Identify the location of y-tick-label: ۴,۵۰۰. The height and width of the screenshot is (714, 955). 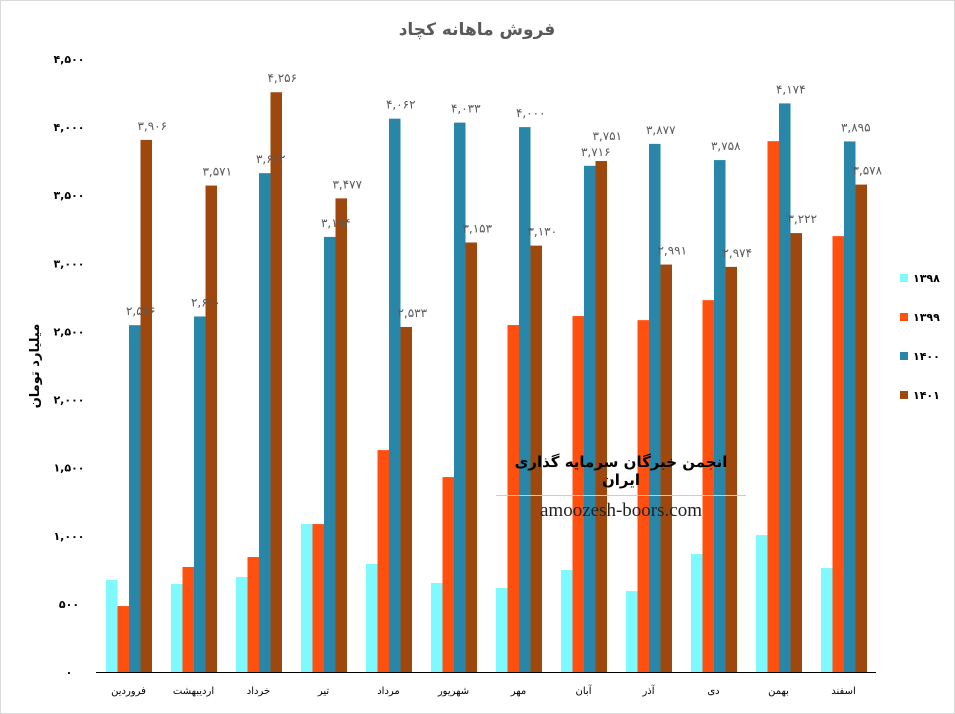
(68, 59).